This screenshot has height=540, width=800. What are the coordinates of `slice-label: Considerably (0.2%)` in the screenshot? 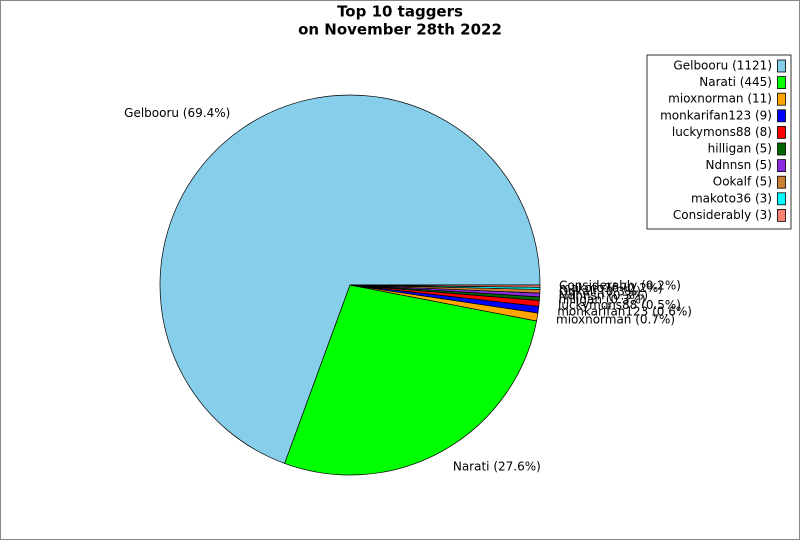 It's located at (620, 286).